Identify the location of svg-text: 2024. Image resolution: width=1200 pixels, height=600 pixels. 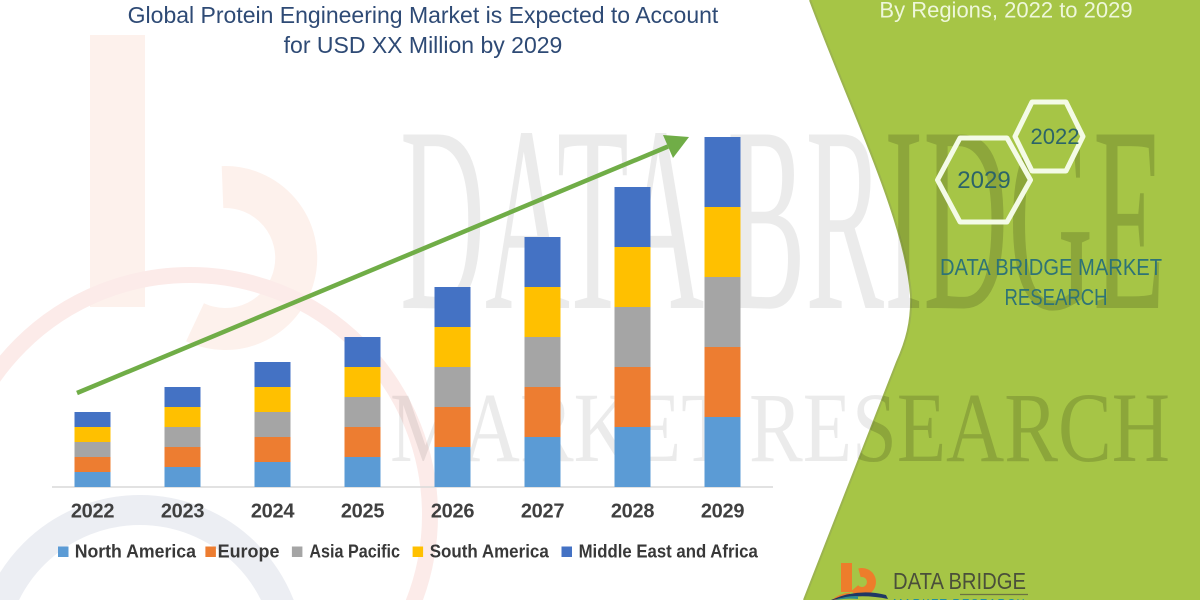
(273, 512).